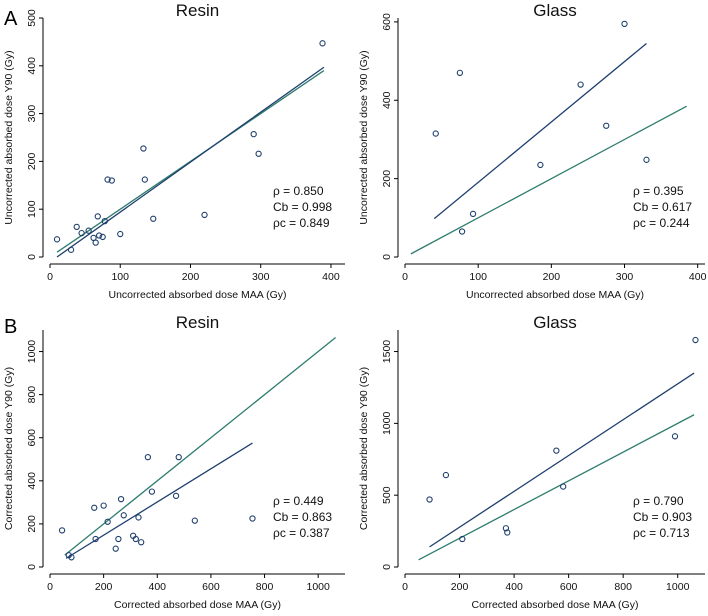 The height and width of the screenshot is (616, 708). Describe the element at coordinates (658, 191) in the screenshot. I see `stat-label: ρ = 0.395` at that location.